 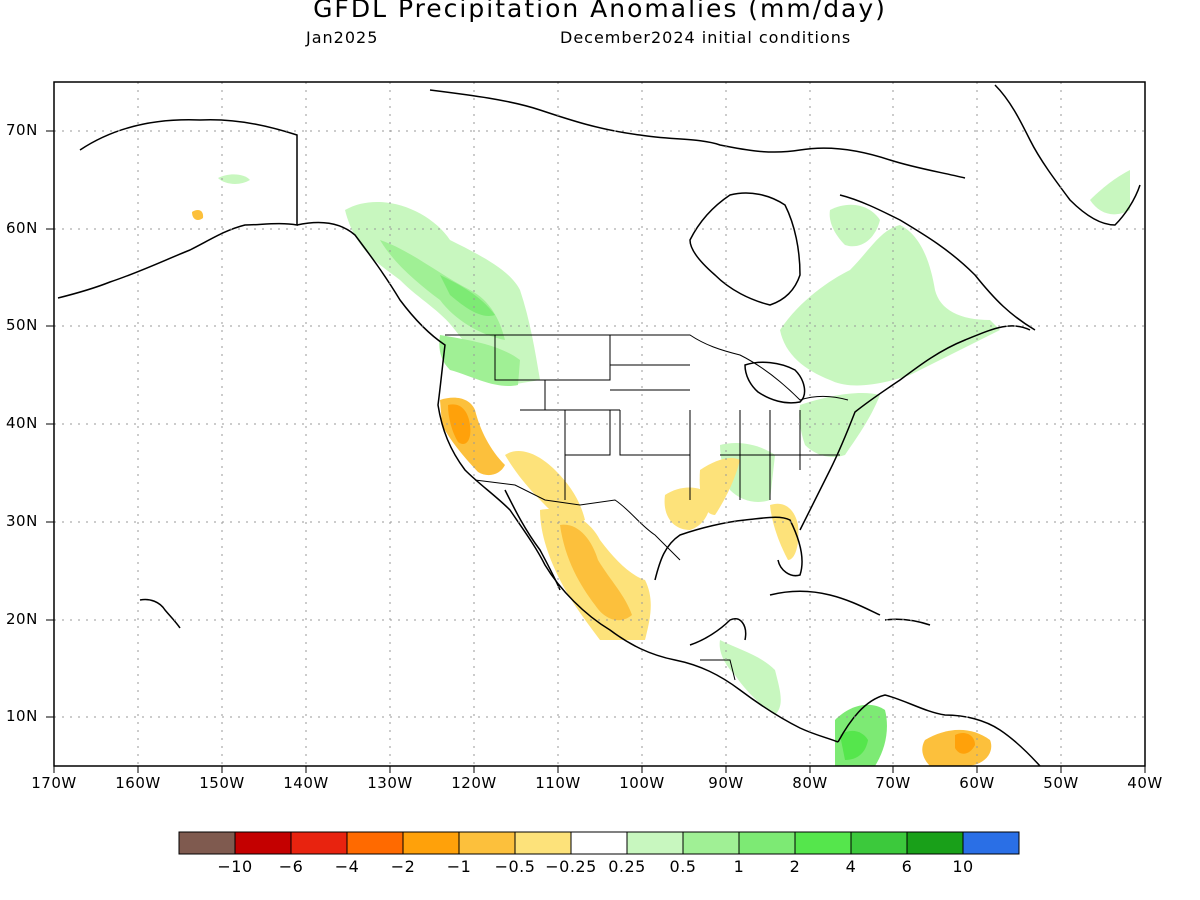 I want to click on lat-label-60n: 60N, so click(x=22, y=228).